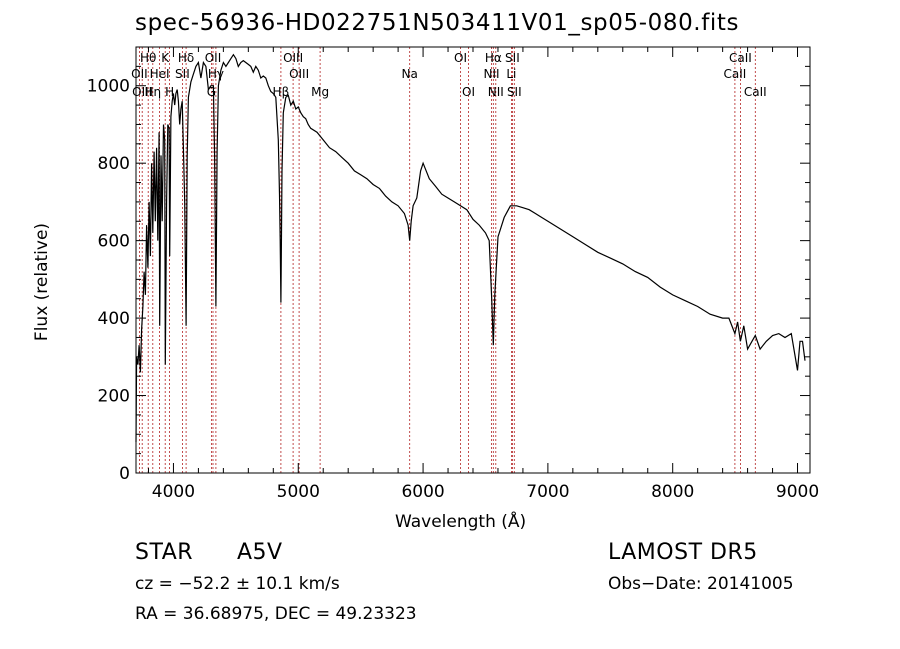 The width and height of the screenshot is (900, 649). Describe the element at coordinates (114, 319) in the screenshot. I see `y-tick-label: 400` at that location.